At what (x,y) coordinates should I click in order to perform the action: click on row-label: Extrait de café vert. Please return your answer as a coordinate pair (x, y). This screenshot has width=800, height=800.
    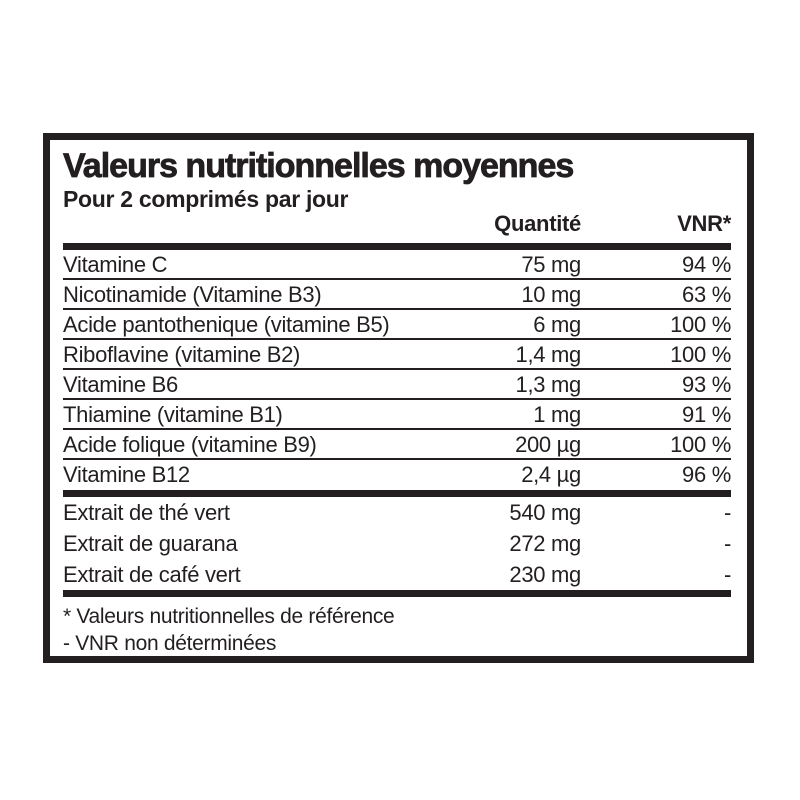
    Looking at the image, I should click on (152, 575).